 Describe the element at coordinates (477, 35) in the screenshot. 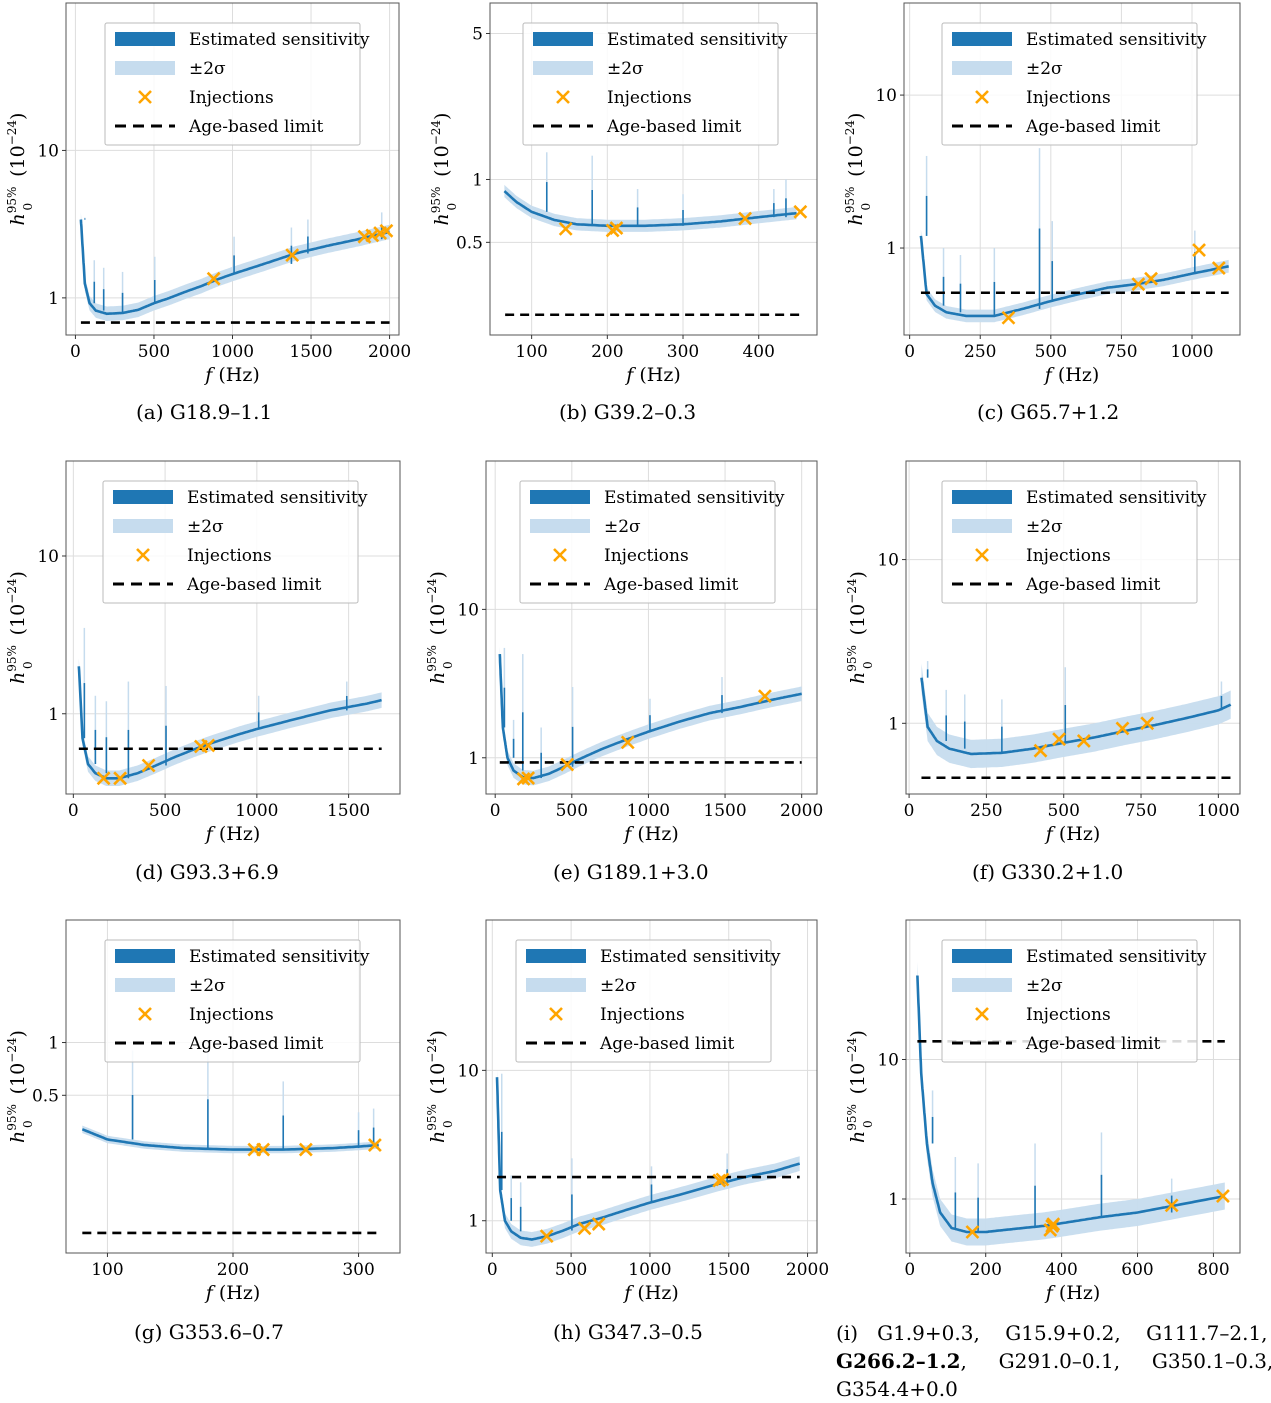

I see `y-tick-label: 5` at that location.